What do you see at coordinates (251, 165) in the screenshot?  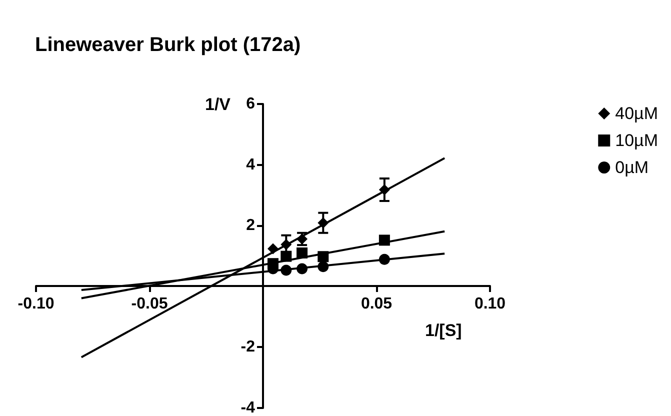 I see `y-tick-label: 4` at bounding box center [251, 165].